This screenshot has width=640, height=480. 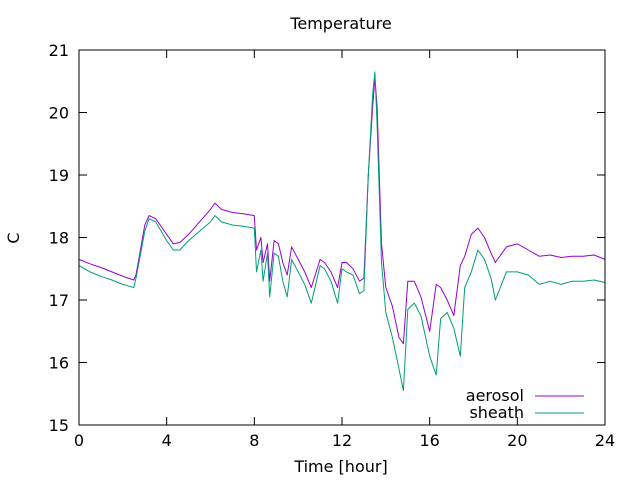 I want to click on x-tick-label: 20, so click(x=517, y=440).